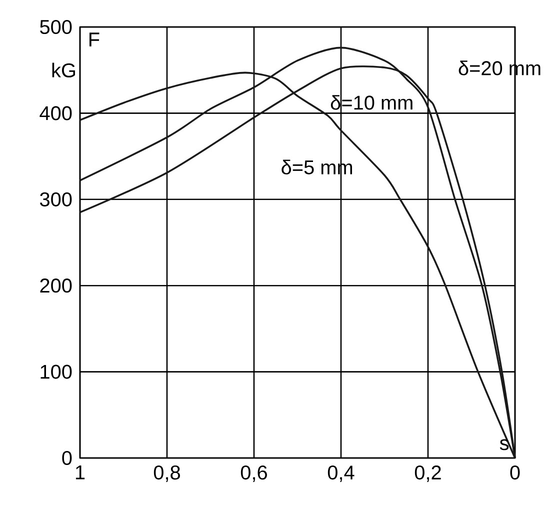 This screenshot has width=557, height=512. I want to click on y-tick-label: 0, so click(67, 458).